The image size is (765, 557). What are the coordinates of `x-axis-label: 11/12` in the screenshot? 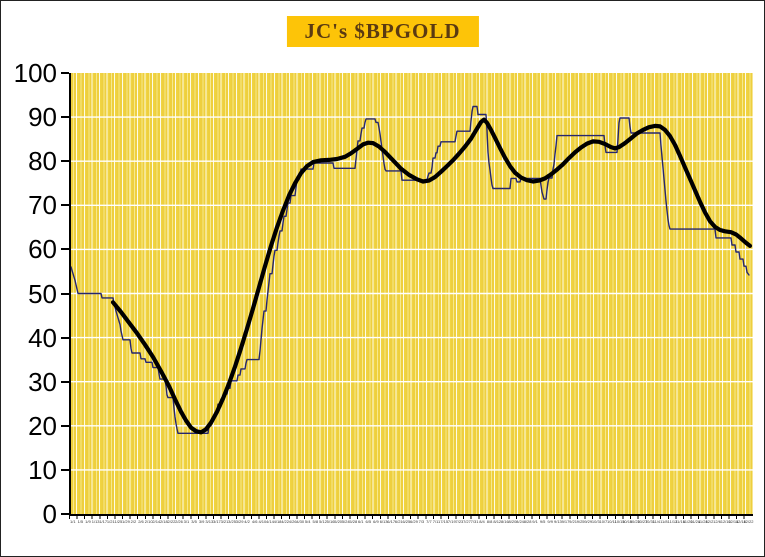 It's located at (672, 521).